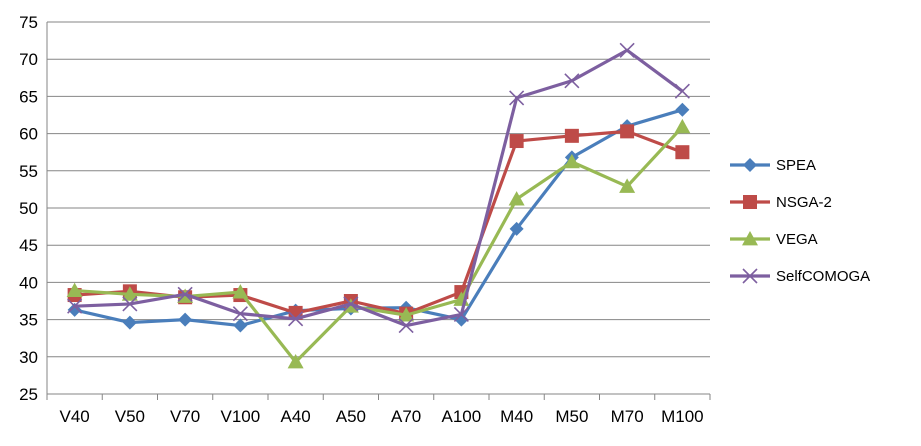  Describe the element at coordinates (682, 416) in the screenshot. I see `x-tick-label: M100` at that location.